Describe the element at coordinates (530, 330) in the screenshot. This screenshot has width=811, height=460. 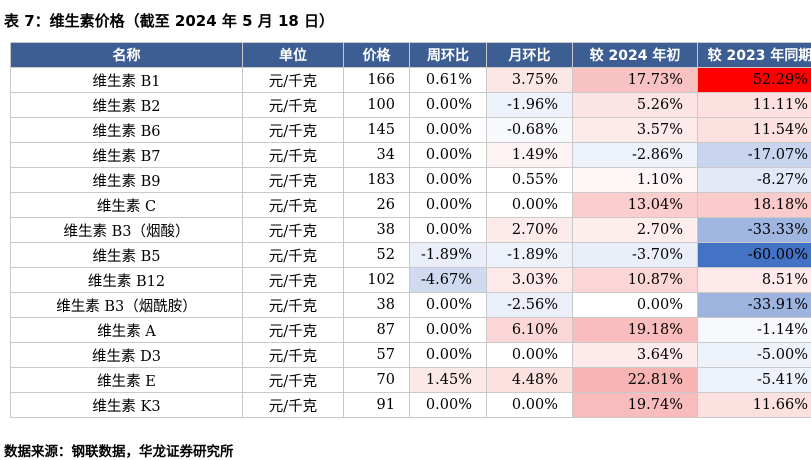
I see `cell-mom: 6.10%` at that location.